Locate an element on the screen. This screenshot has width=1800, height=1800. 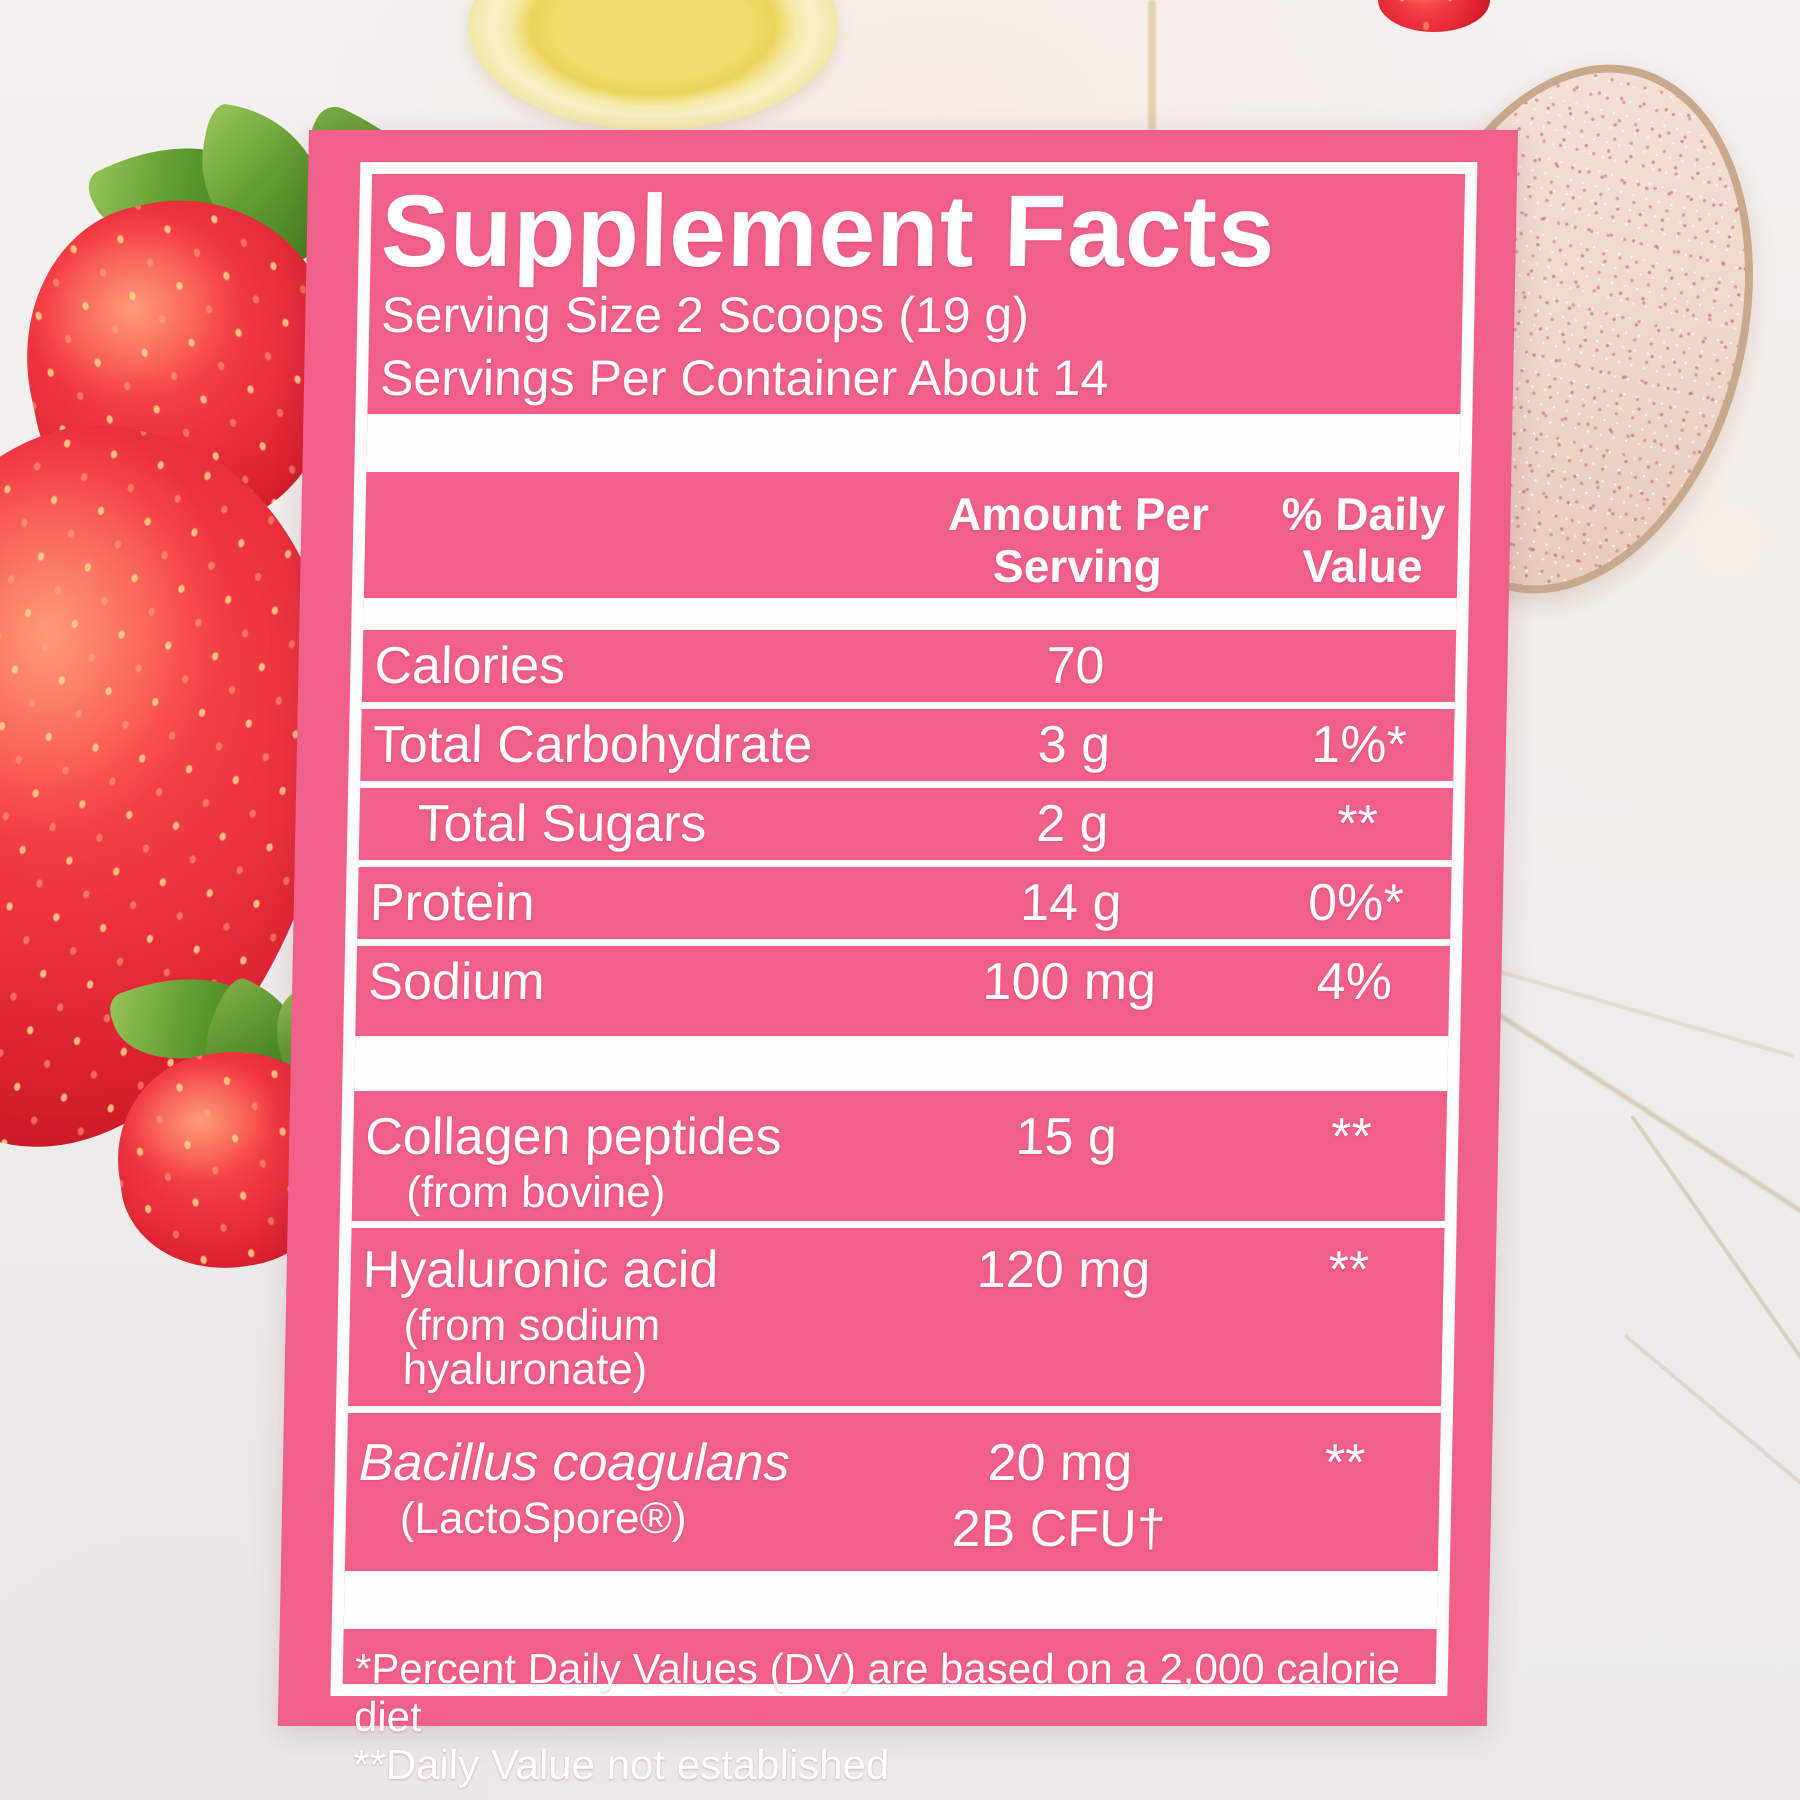
servings-per-container: Servings Per Container About 14 is located at coordinates (744, 378).